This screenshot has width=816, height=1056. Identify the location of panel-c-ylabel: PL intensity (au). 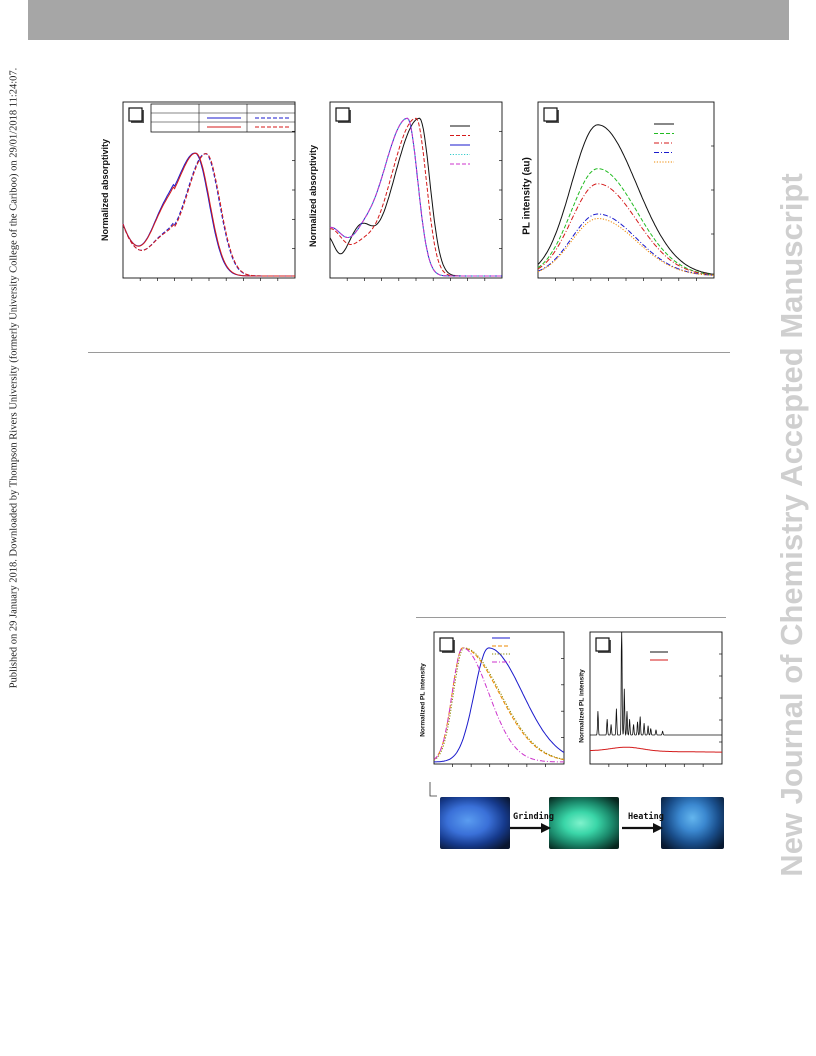
(527, 196).